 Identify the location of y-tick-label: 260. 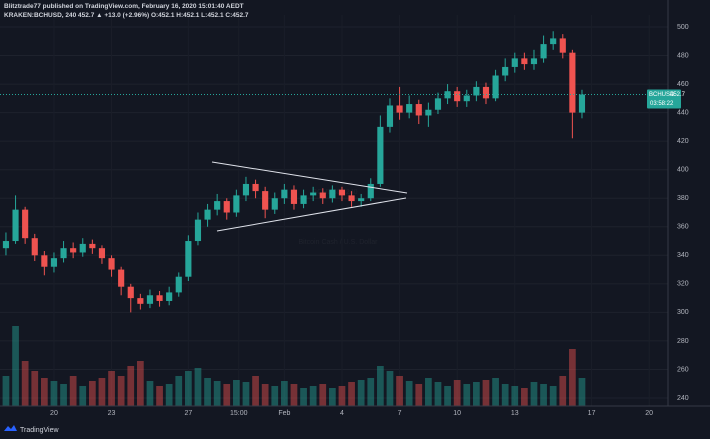
(683, 369).